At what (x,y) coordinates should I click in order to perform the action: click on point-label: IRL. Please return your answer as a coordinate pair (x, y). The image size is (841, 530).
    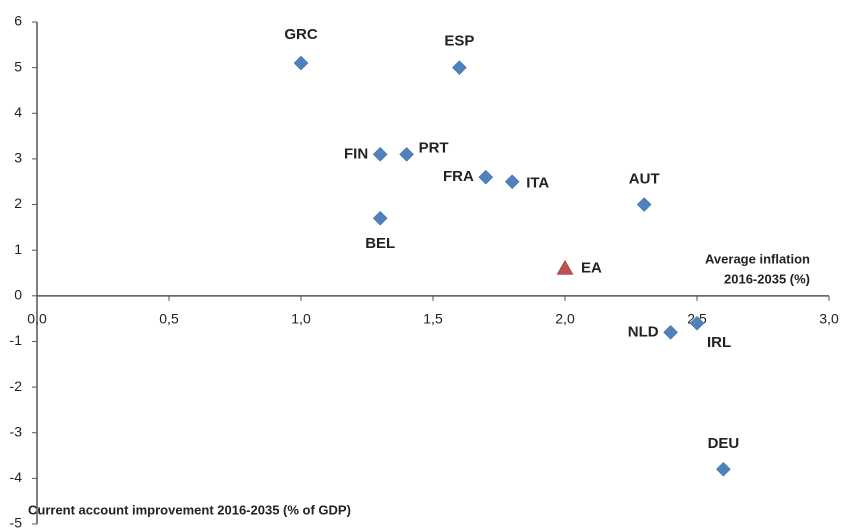
    Looking at the image, I should click on (719, 342).